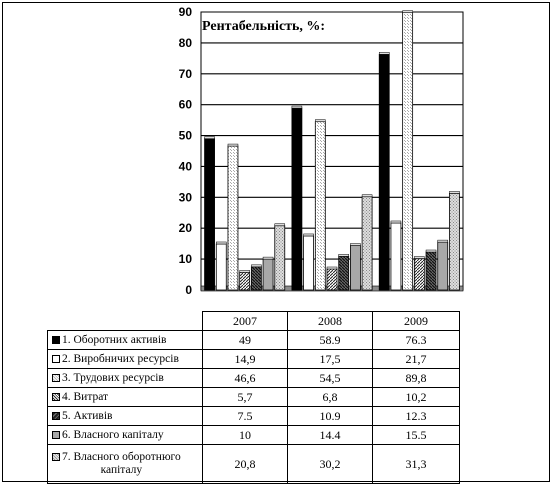 This screenshot has width=554, height=486. I want to click on table-cell: 58.9, so click(330, 340).